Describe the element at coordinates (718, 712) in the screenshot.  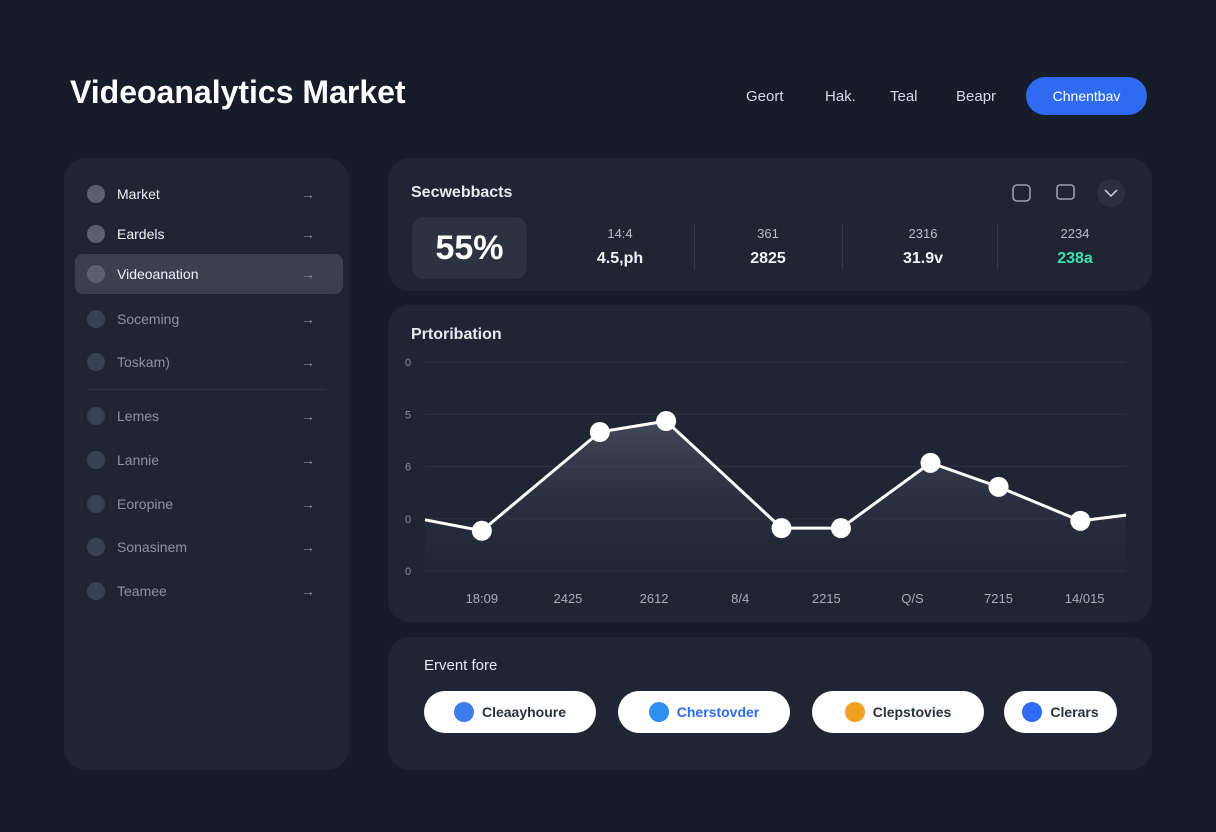
I see `chip-label: Cherstovder` at that location.